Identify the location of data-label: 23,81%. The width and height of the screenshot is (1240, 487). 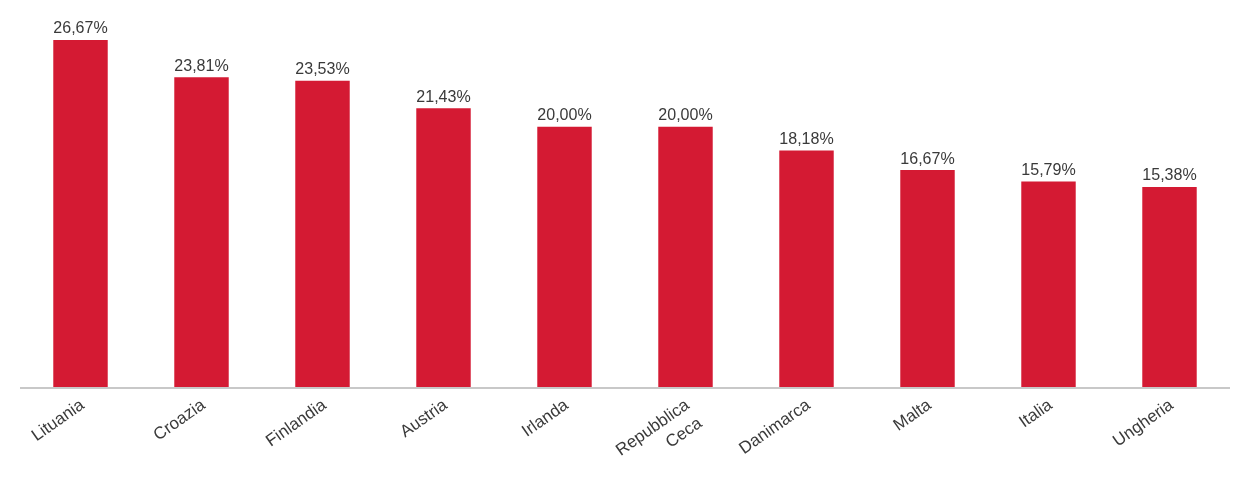
(201, 64).